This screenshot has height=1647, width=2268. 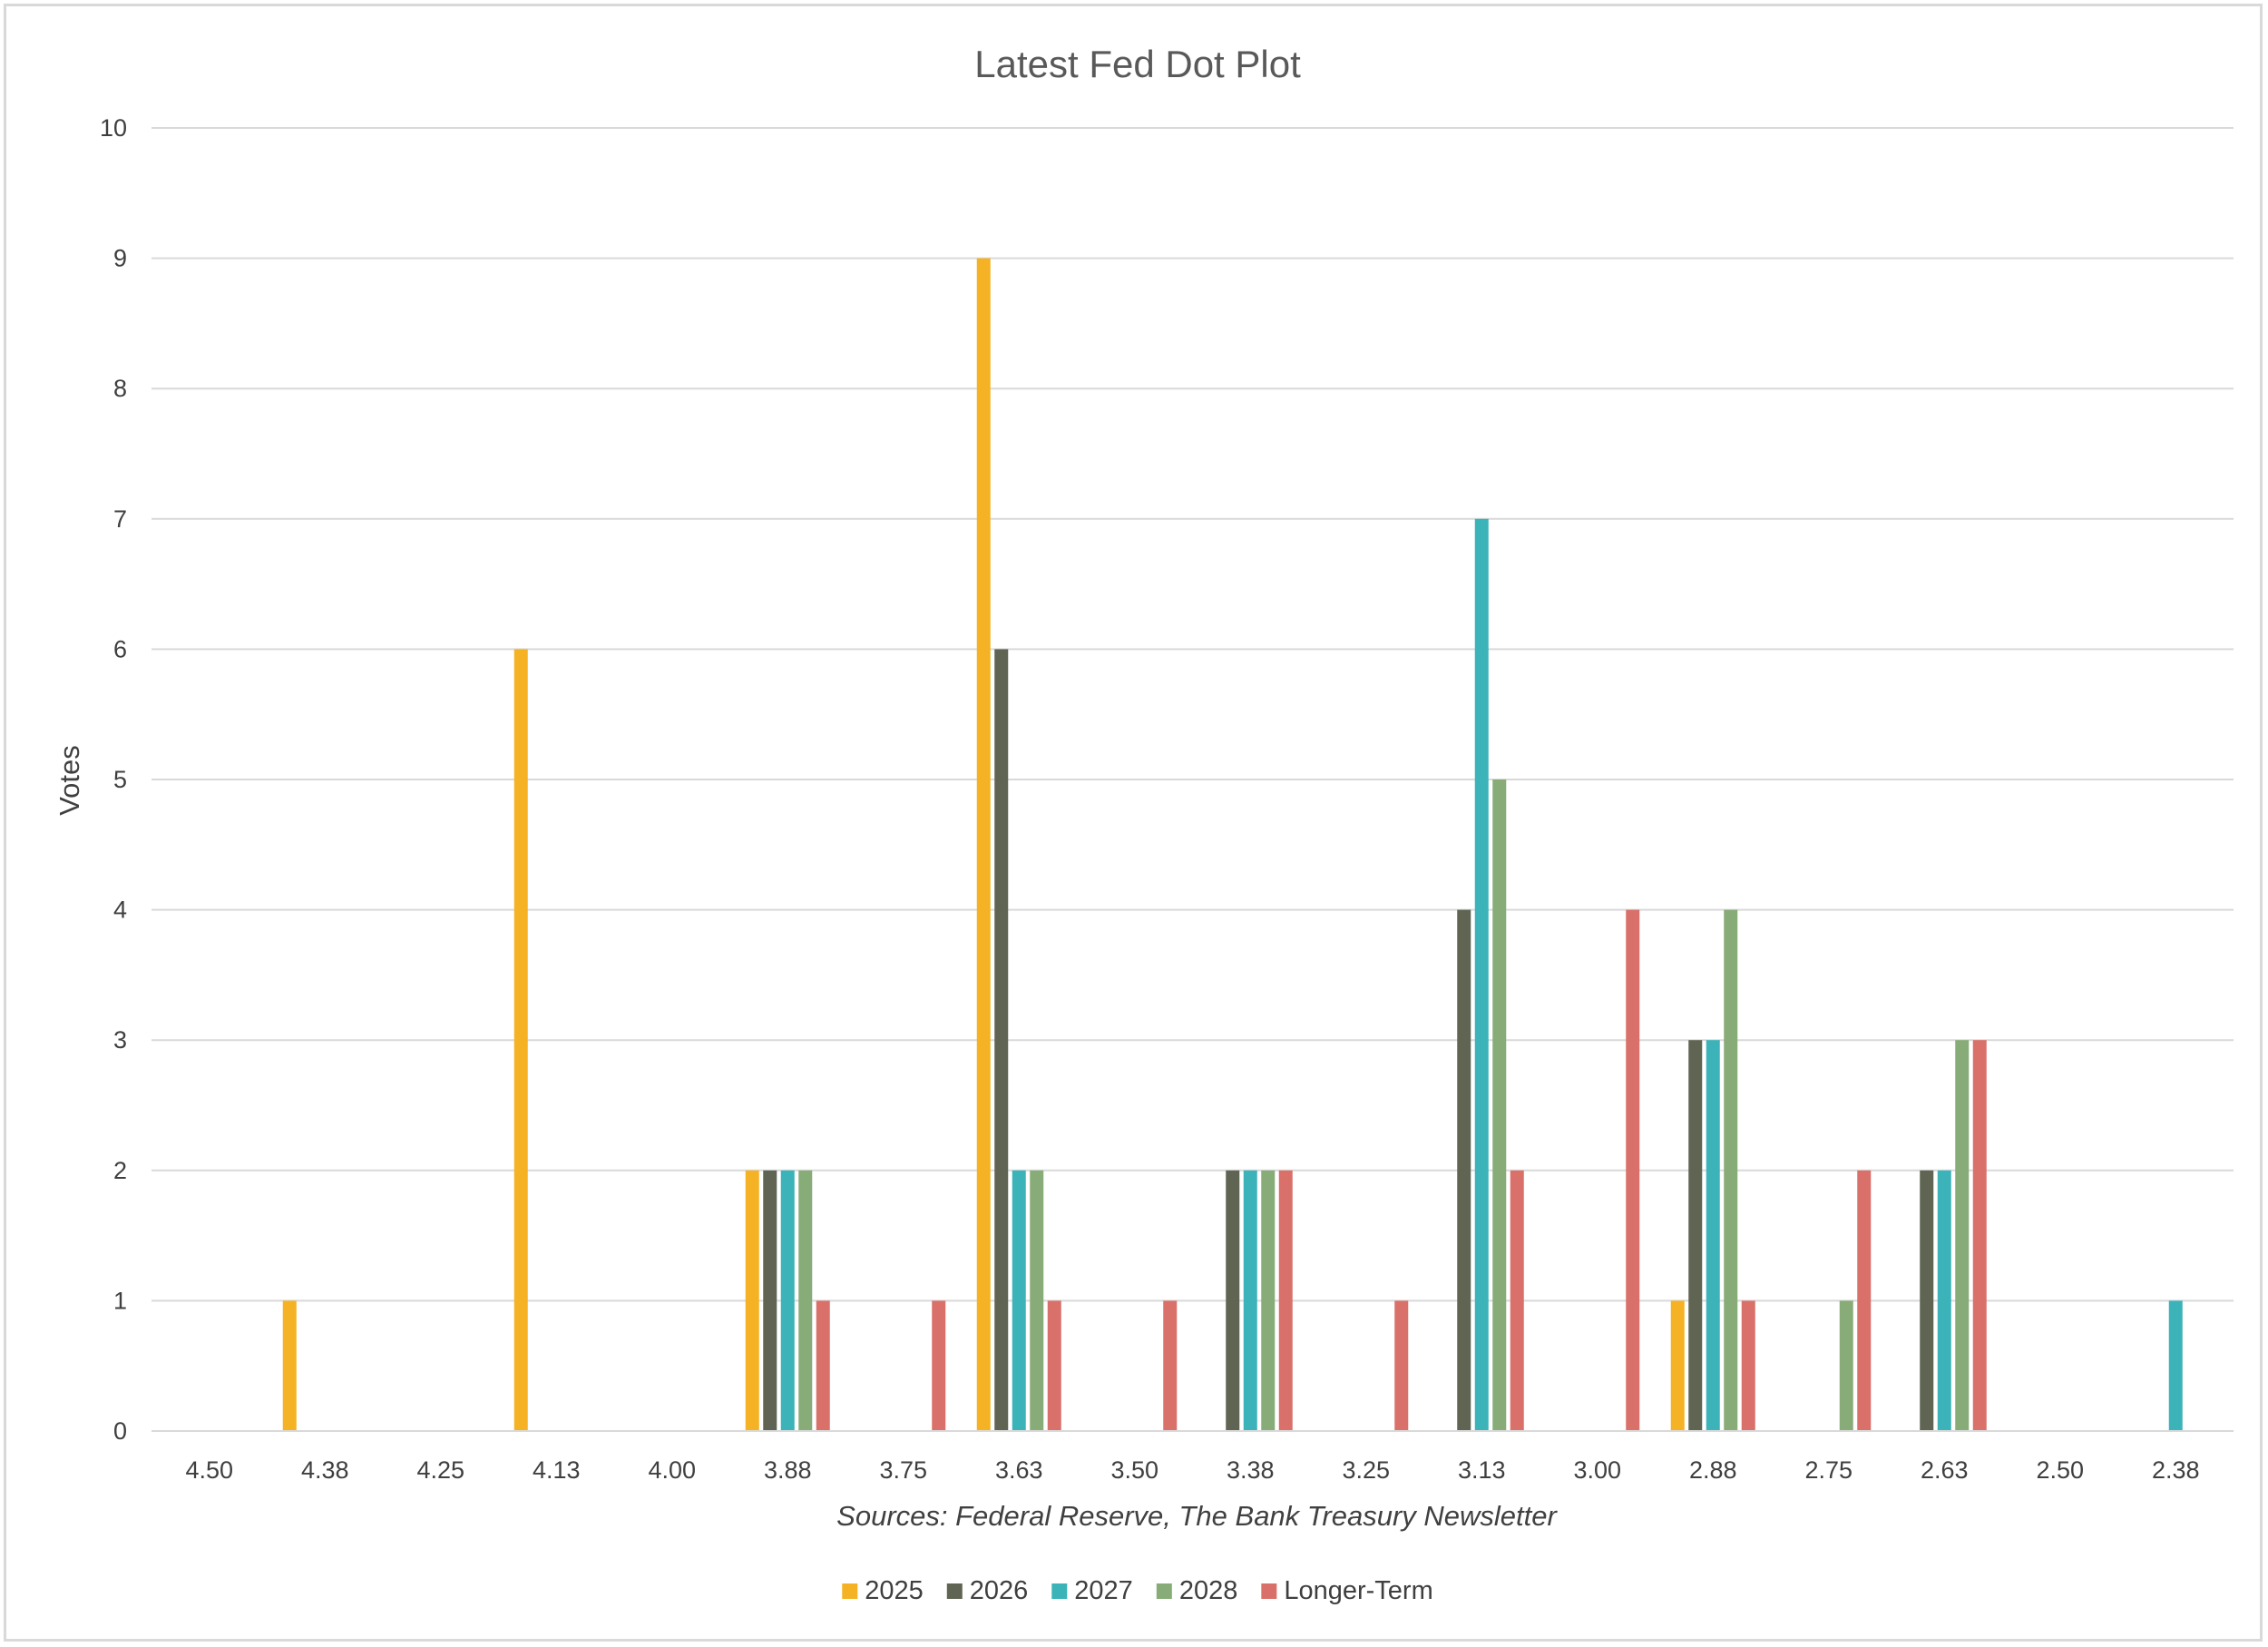 I want to click on y-tick-label: 1, so click(x=120, y=1300).